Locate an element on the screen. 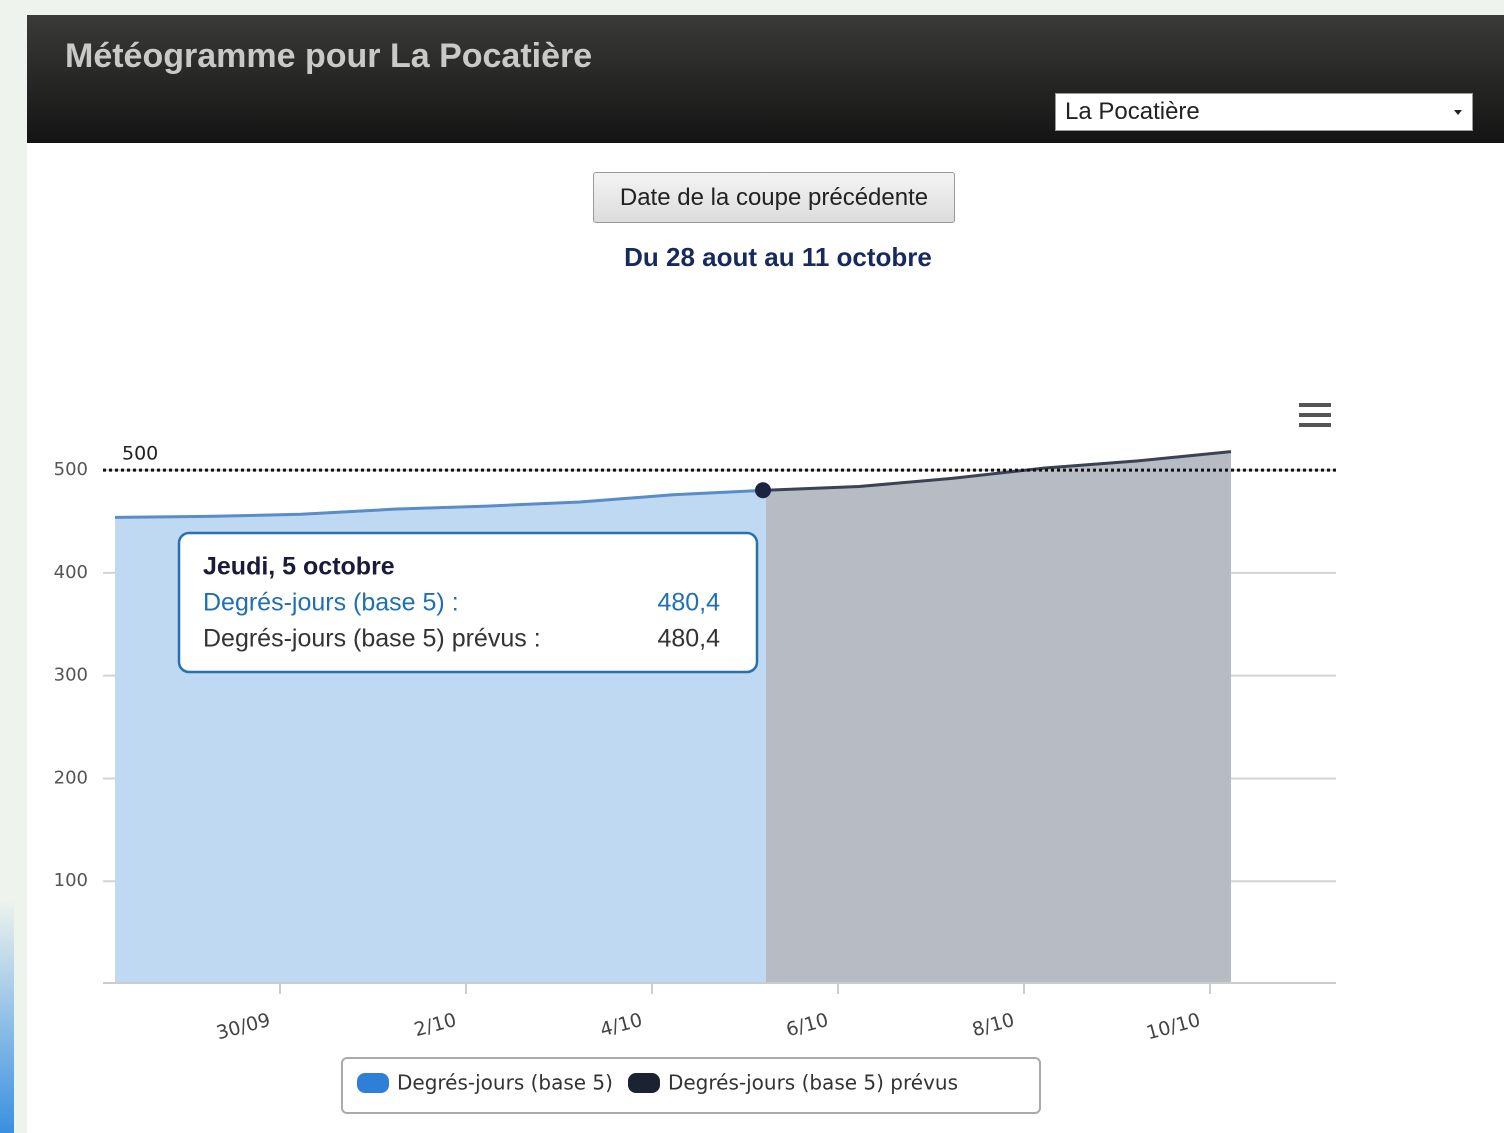  previous-cut-button: Date de la coupe précédente is located at coordinates (774, 197).